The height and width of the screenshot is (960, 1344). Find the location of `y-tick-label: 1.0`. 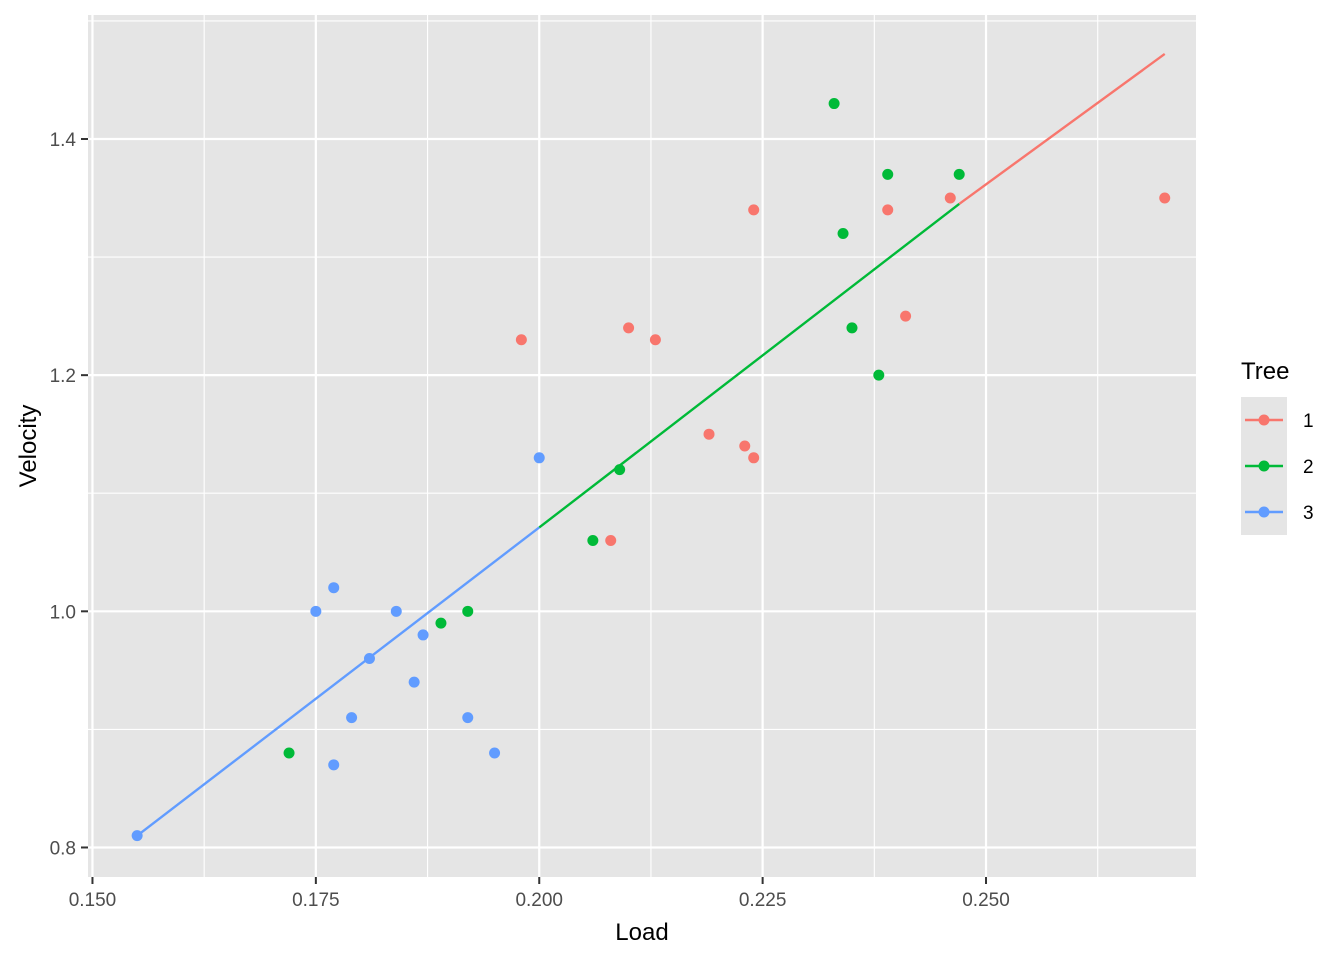

y-tick-label: 1.0 is located at coordinates (63, 612).